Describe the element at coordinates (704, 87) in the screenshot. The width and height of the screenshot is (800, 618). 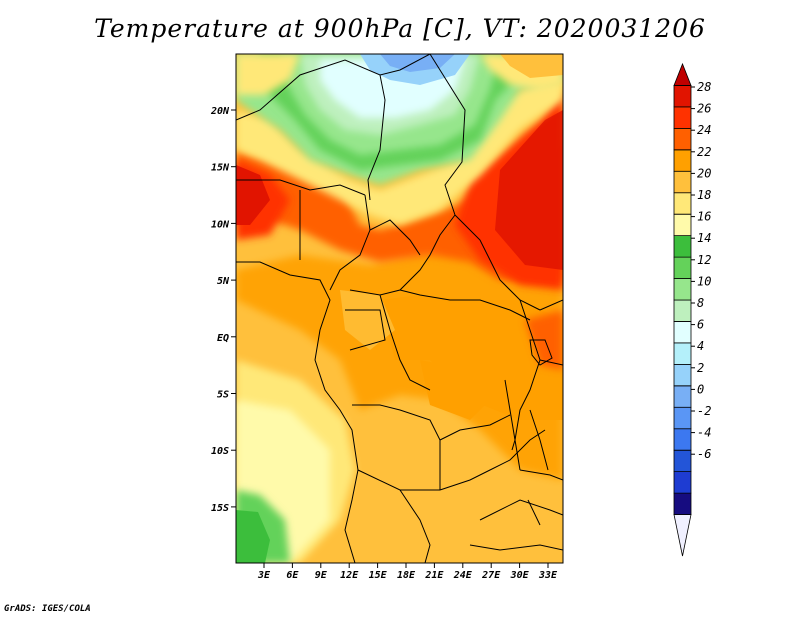
I see `colorbar-label: 28` at that location.